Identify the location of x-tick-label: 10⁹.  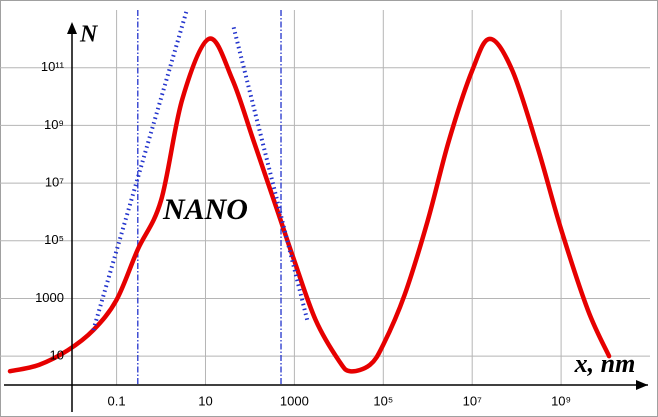
(561, 400).